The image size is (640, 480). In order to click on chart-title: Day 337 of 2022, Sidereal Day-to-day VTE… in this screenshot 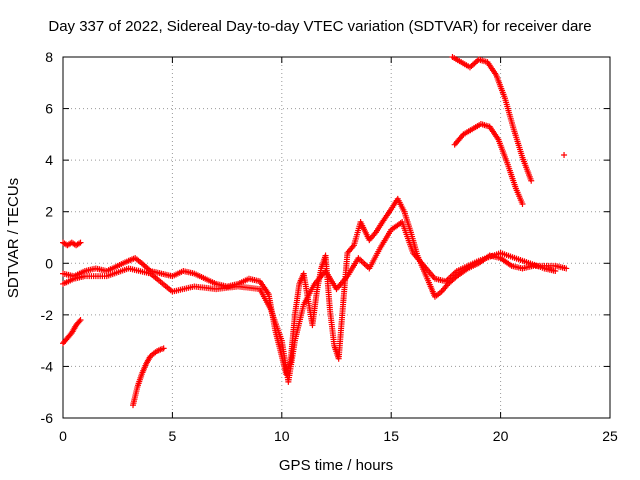, I will do `click(319, 26)`.